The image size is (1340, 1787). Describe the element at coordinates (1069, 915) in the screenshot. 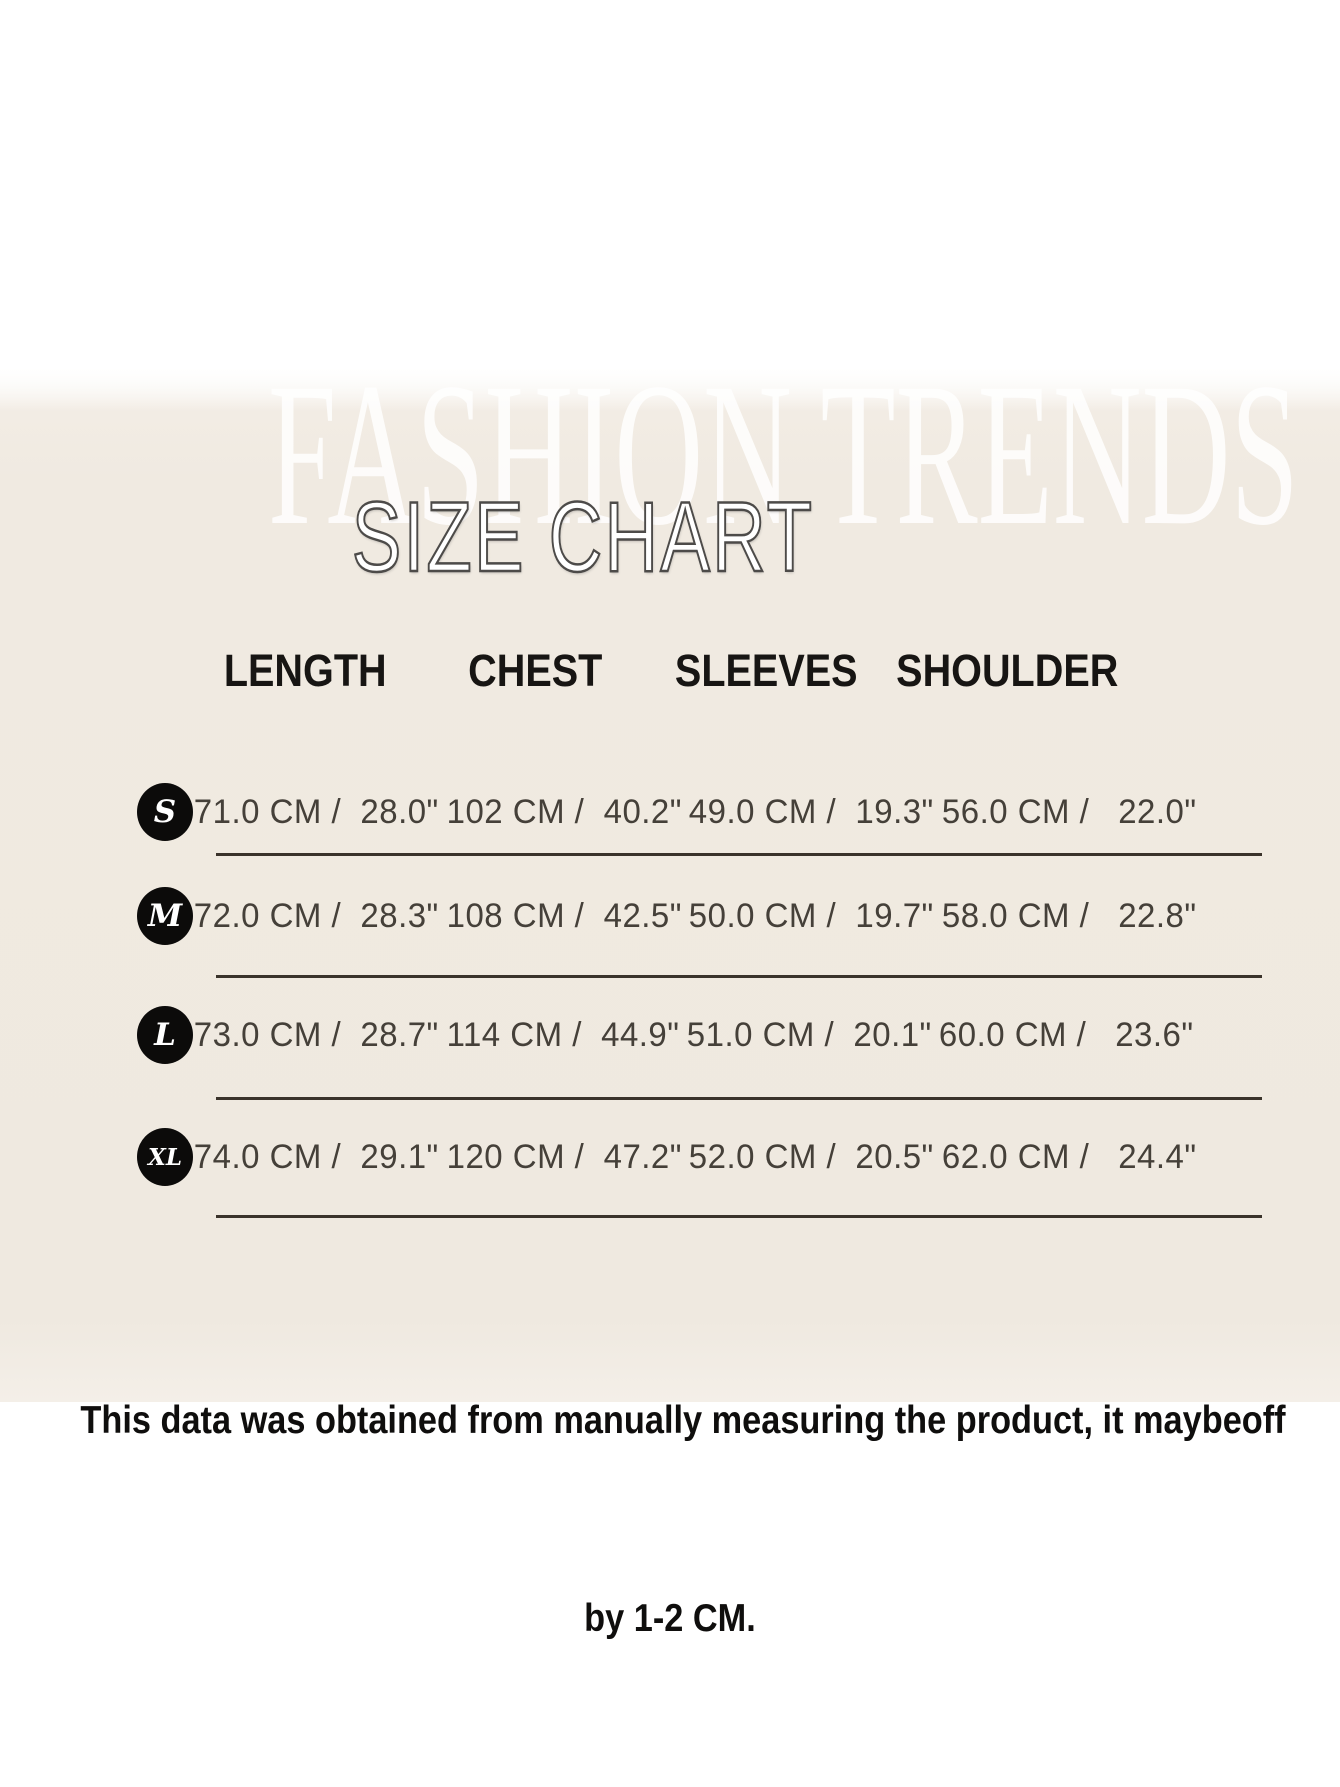

I see `shoulder-value: 58.0 CM / 22.8"` at that location.